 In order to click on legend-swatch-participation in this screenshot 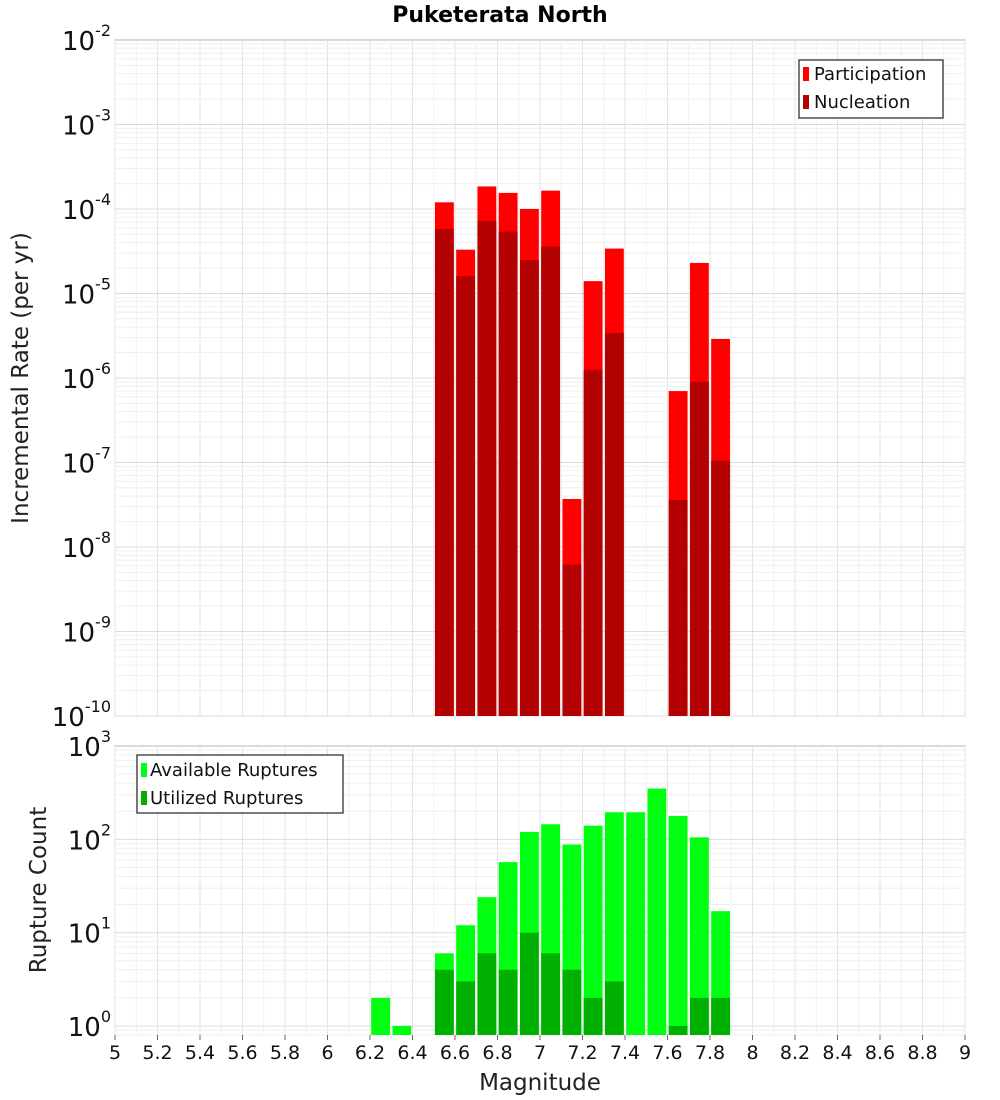, I will do `click(806, 74)`.